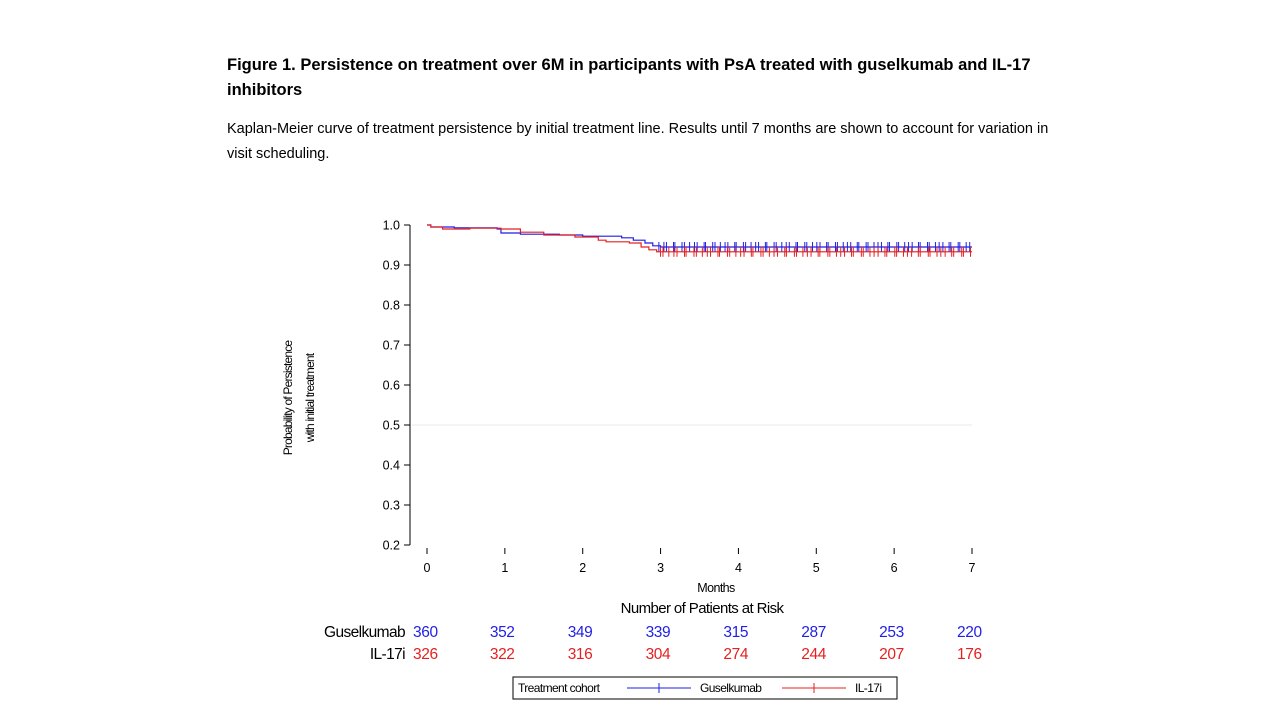  What do you see at coordinates (427, 568) in the screenshot?
I see `x-tick-label: 0` at bounding box center [427, 568].